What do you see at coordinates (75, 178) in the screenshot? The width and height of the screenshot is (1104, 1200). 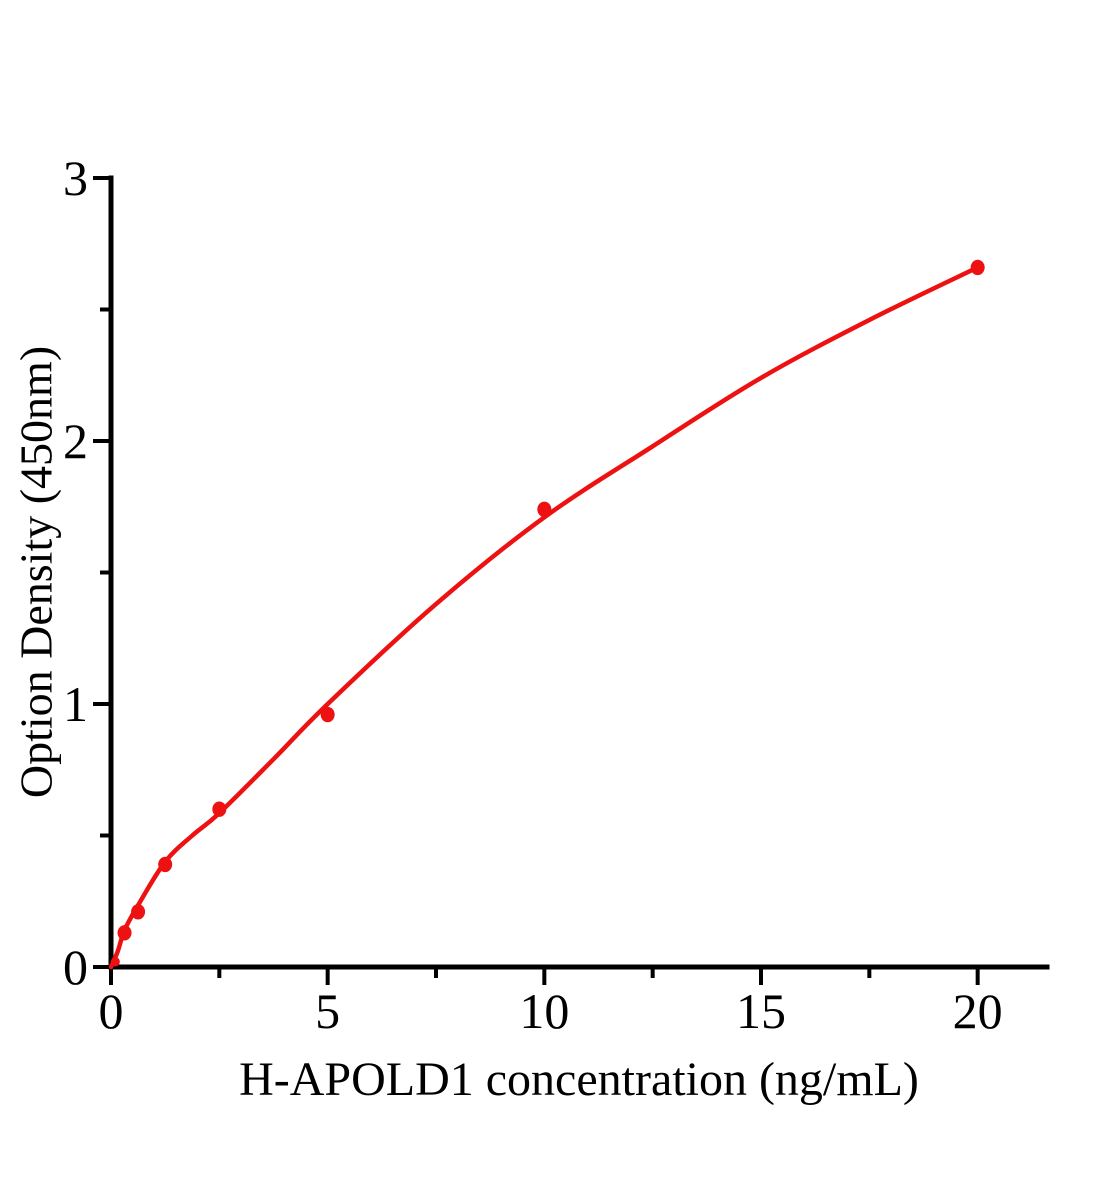 I see `y-tick-label: 3` at bounding box center [75, 178].